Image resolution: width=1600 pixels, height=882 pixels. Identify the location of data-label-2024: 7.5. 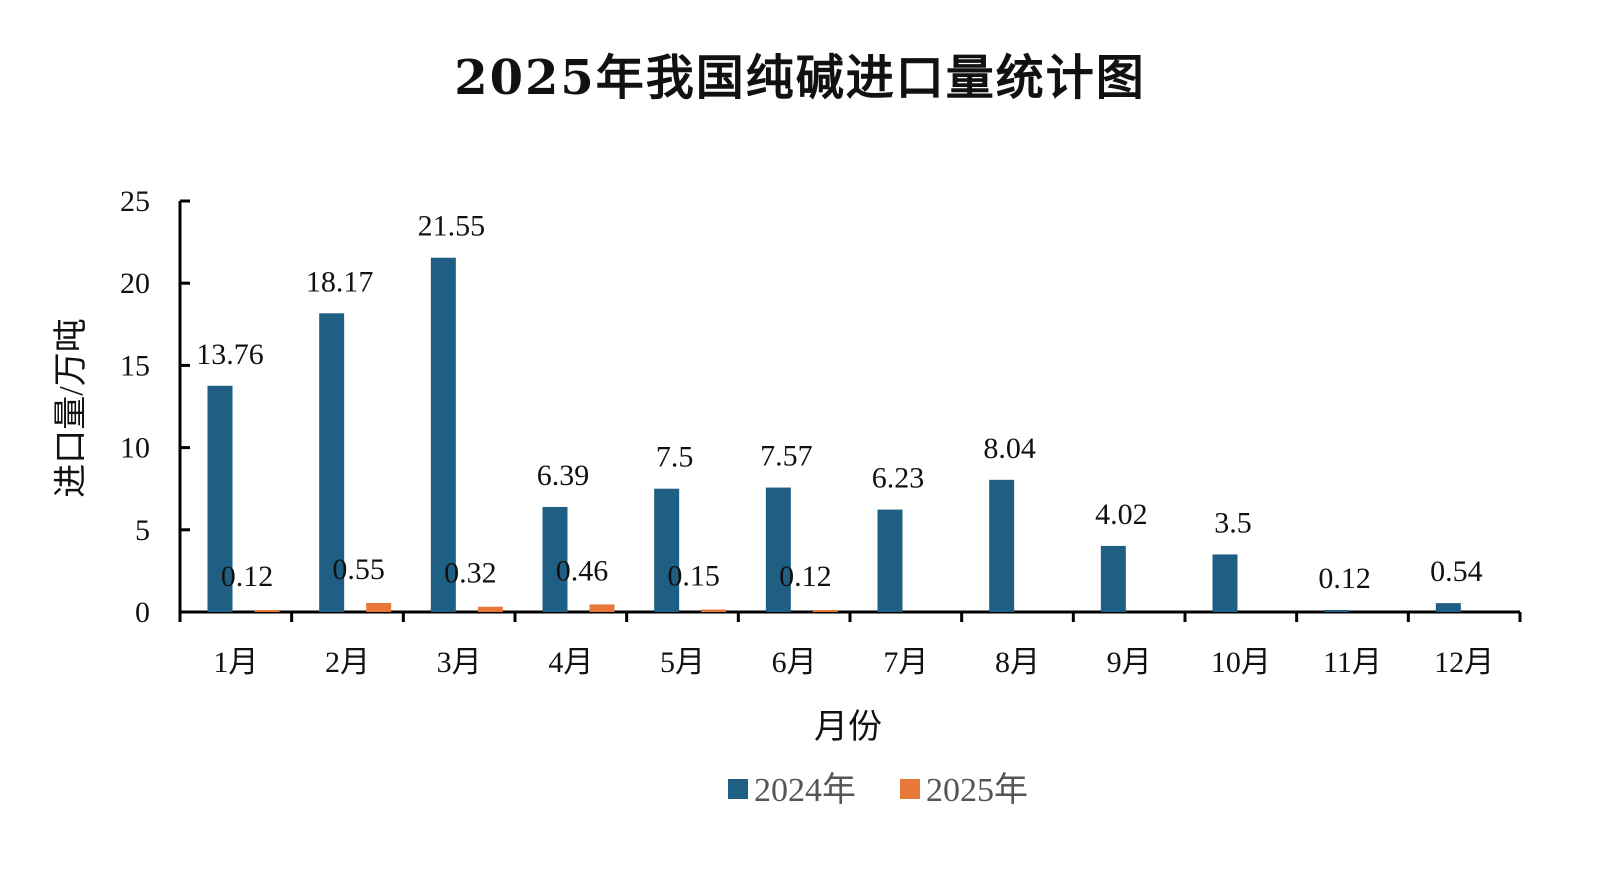
(675, 457).